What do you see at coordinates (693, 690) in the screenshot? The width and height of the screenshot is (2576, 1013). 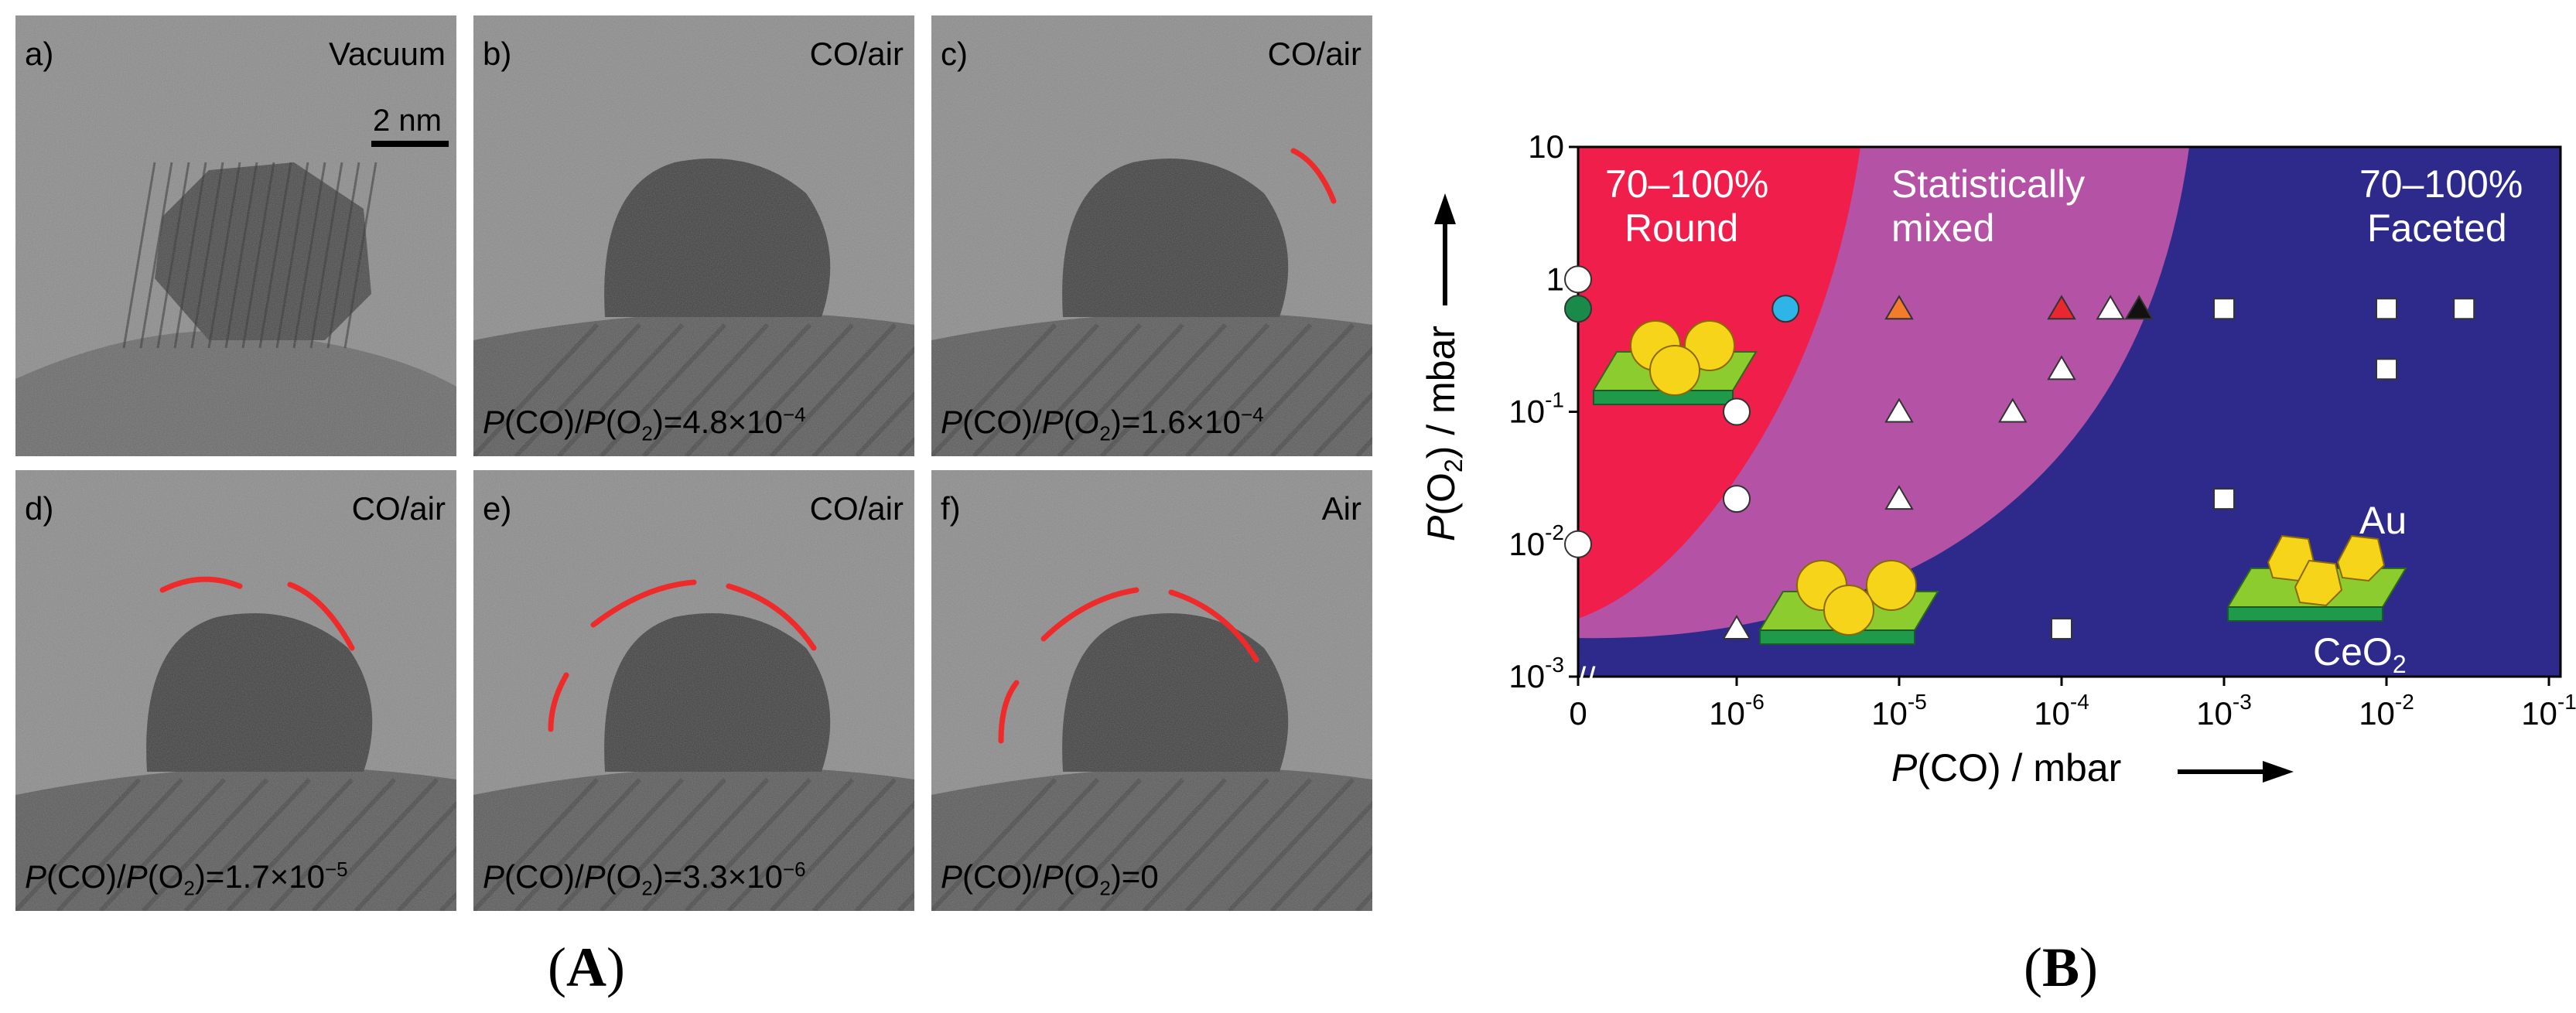 I see `tem-panel-e: e) CO/air P(CO)/P(O2)=3.3×10−6` at bounding box center [693, 690].